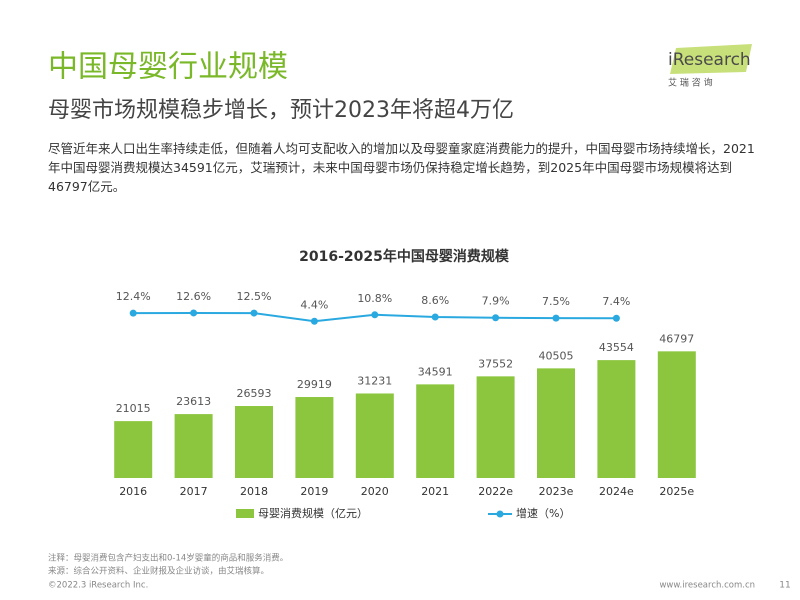  I want to click on data-label: 46797, so click(676, 338).